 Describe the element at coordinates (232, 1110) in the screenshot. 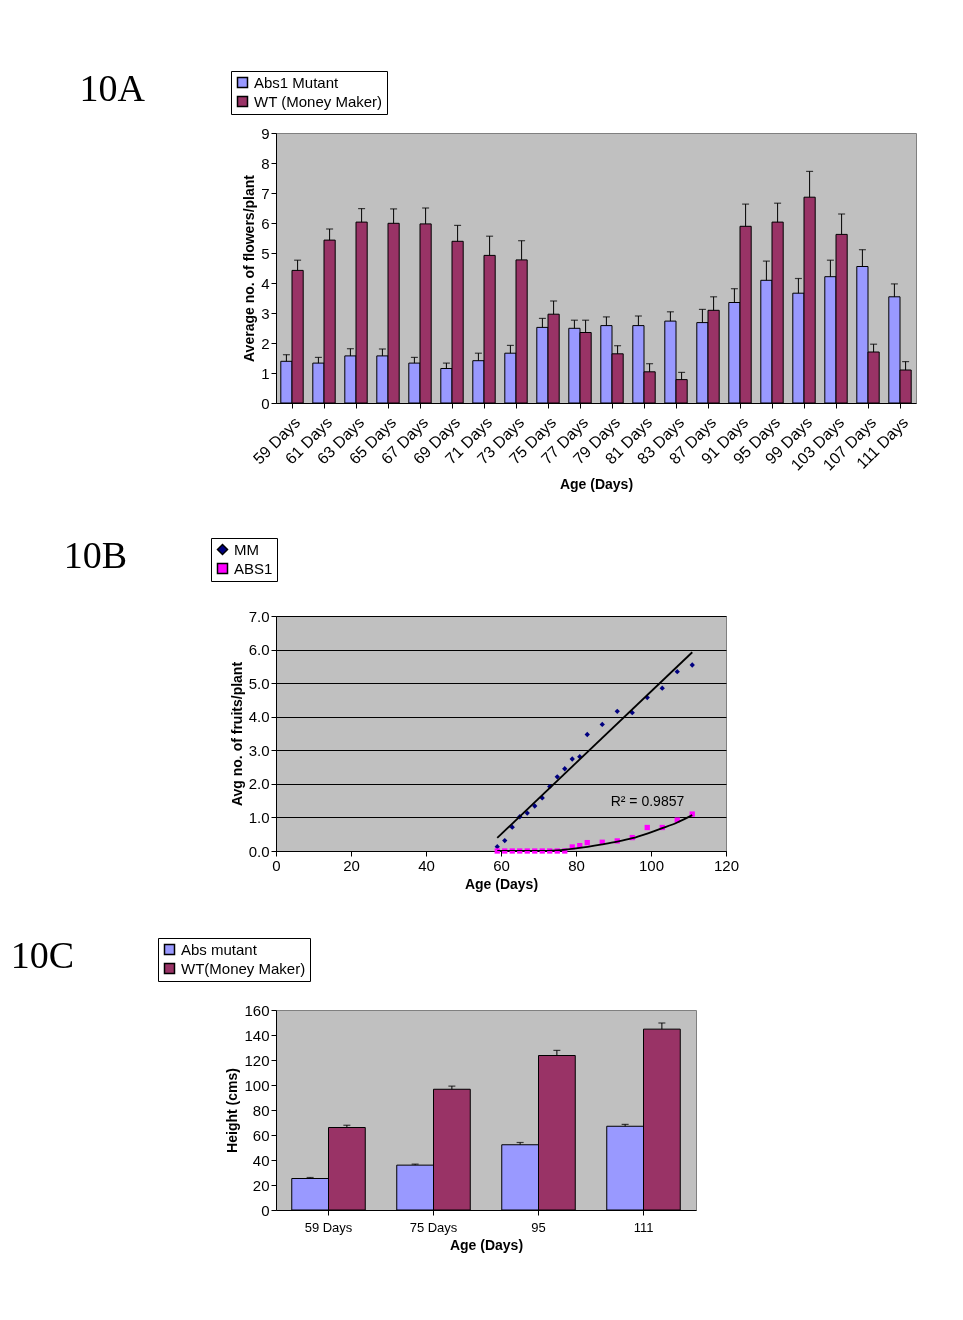

I see `y-axis-title: Height (cms)` at that location.